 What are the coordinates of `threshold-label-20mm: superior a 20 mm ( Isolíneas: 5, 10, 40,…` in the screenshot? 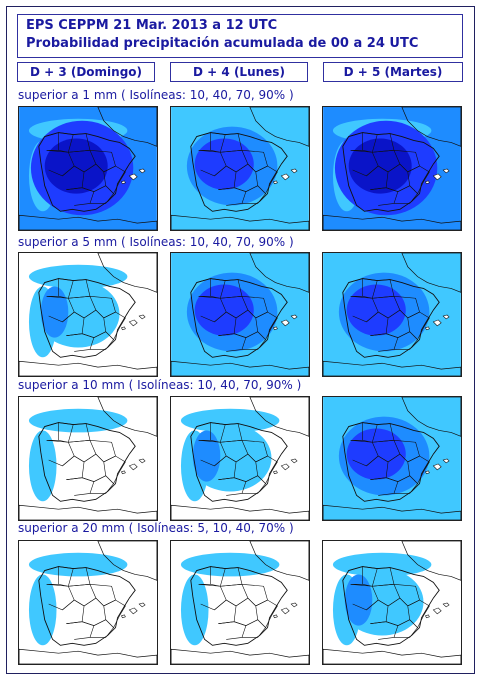 It's located at (156, 528).